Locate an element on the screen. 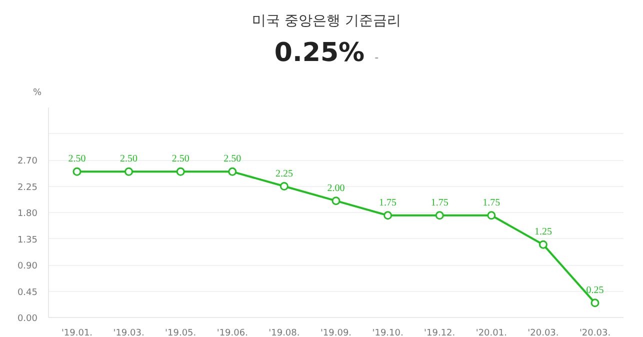 The image size is (643, 337). x-tick-label: '19.05. is located at coordinates (180, 332).